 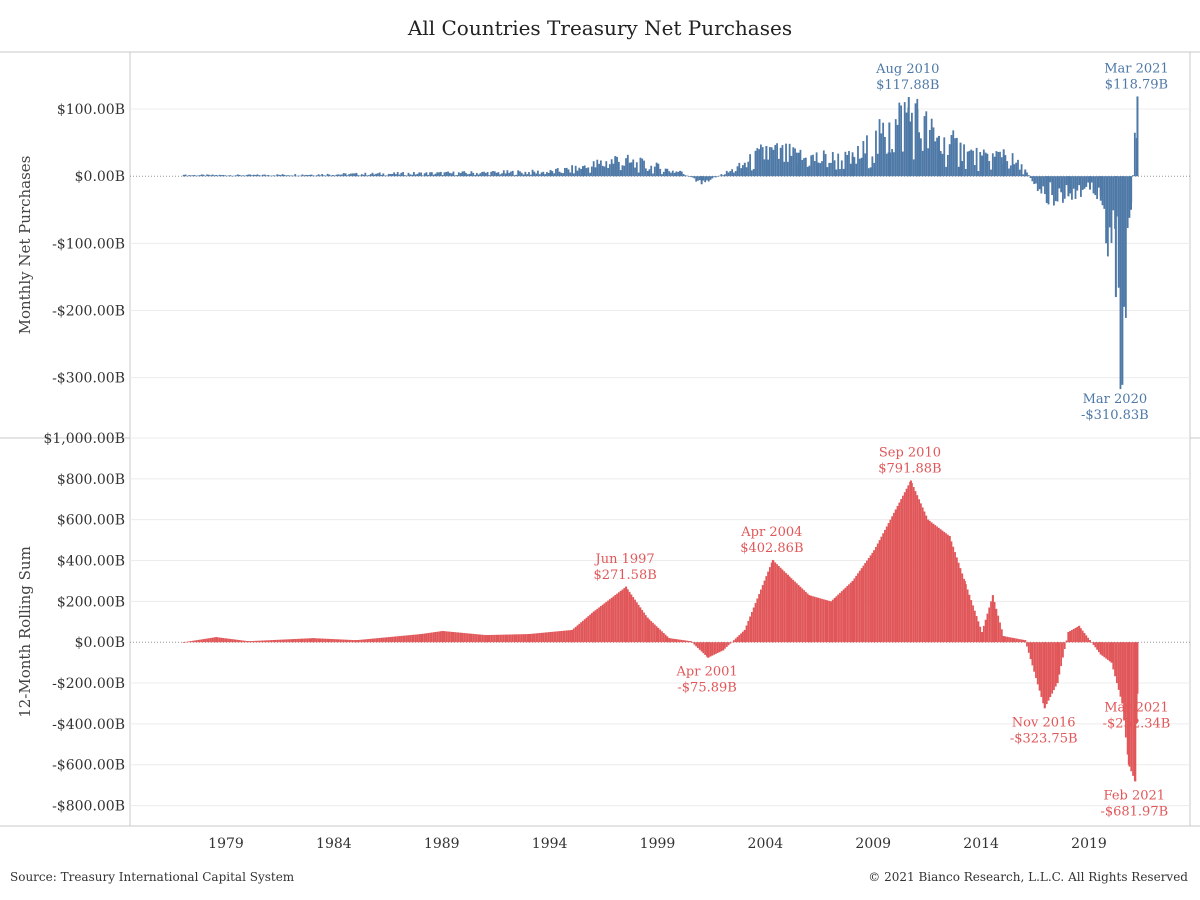 What do you see at coordinates (442, 844) in the screenshot?
I see `x-tick-label-2: 1989` at bounding box center [442, 844].